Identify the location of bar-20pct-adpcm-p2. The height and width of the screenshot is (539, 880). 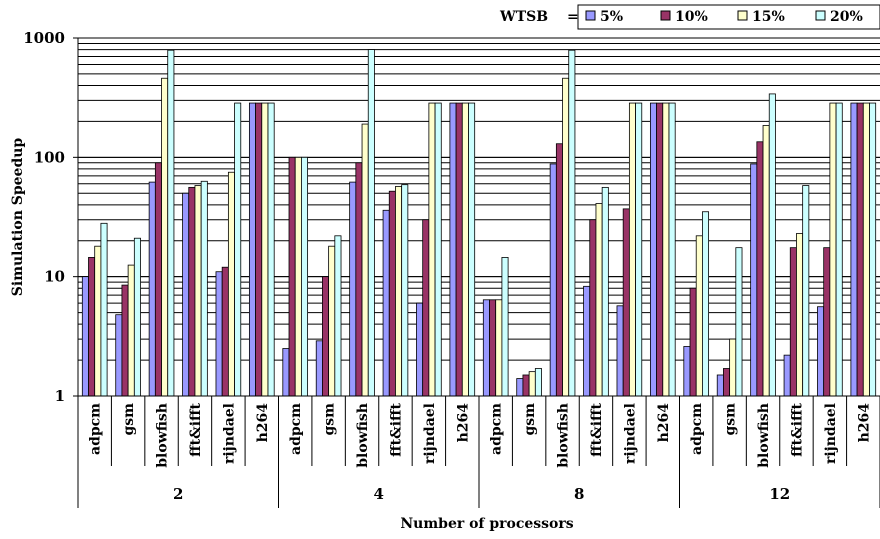
(104, 309).